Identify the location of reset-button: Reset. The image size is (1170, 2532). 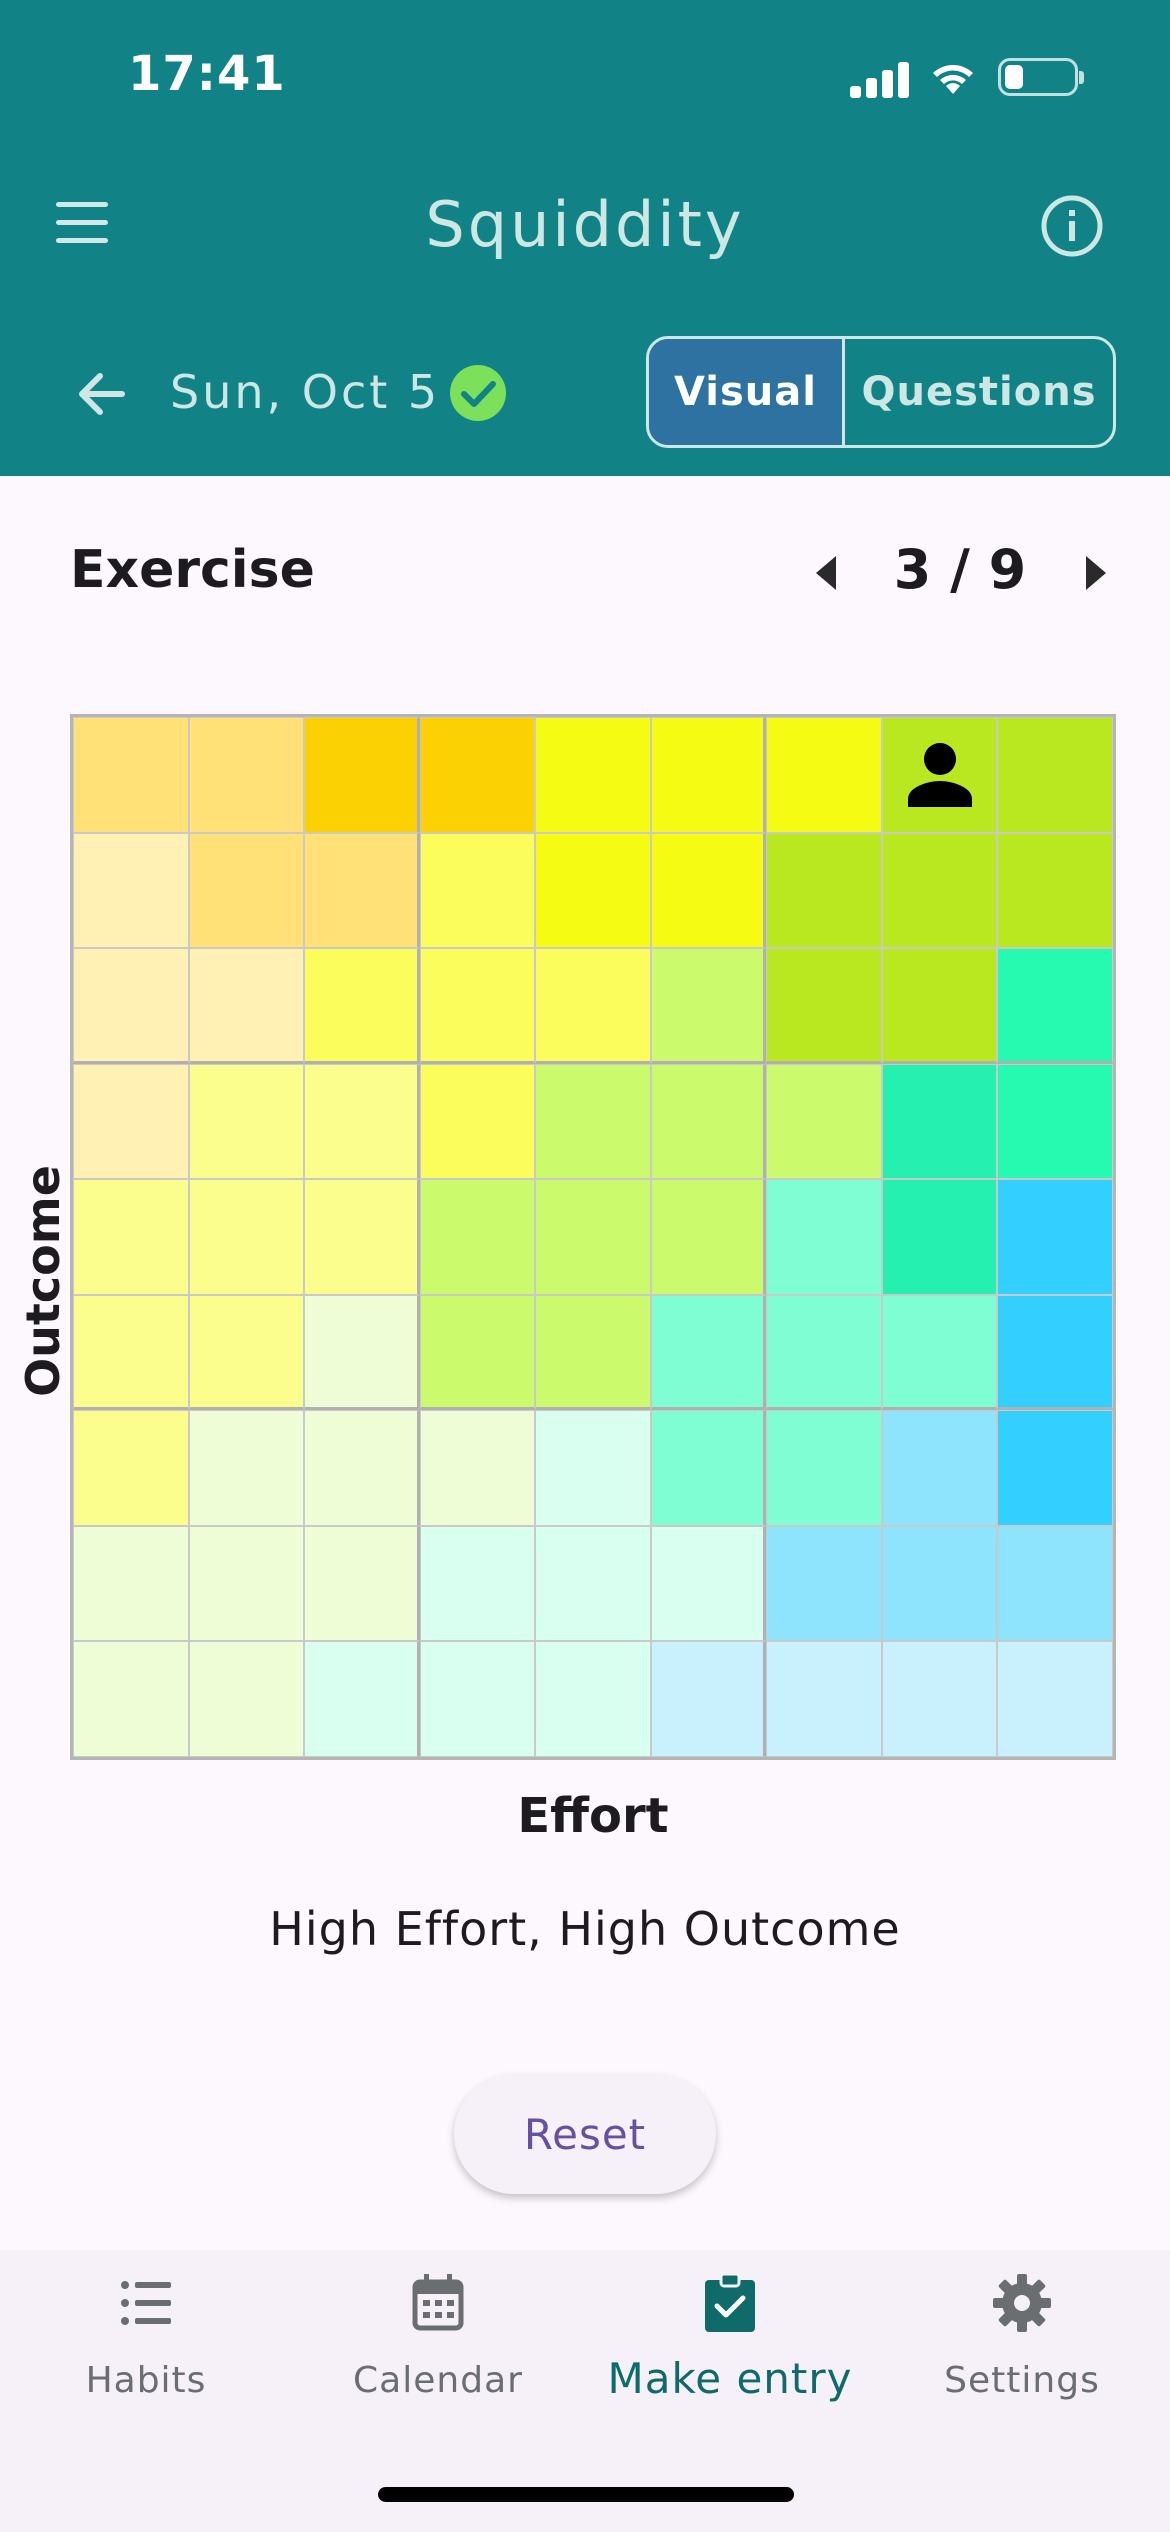
(585, 2134).